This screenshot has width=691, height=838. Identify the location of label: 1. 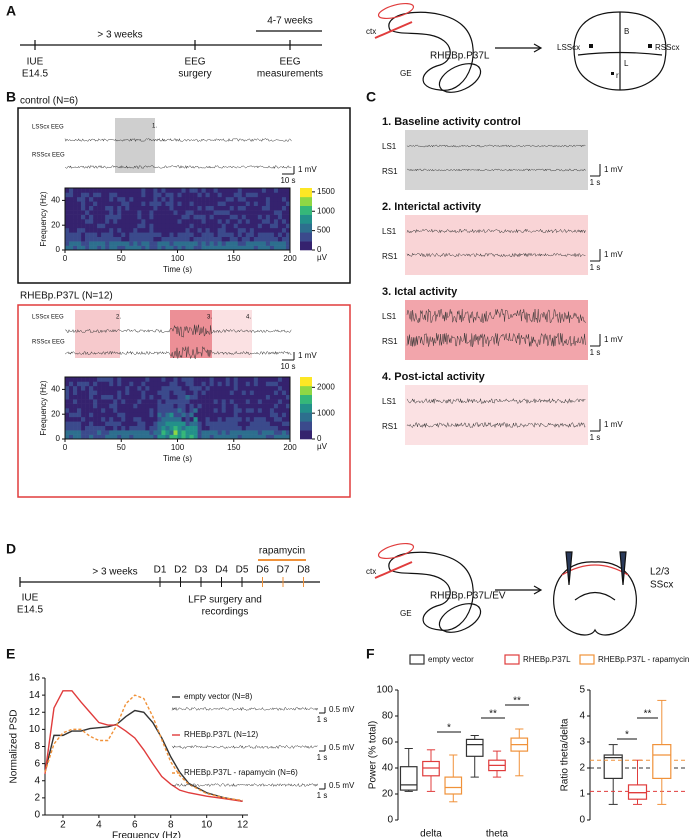
(582, 794).